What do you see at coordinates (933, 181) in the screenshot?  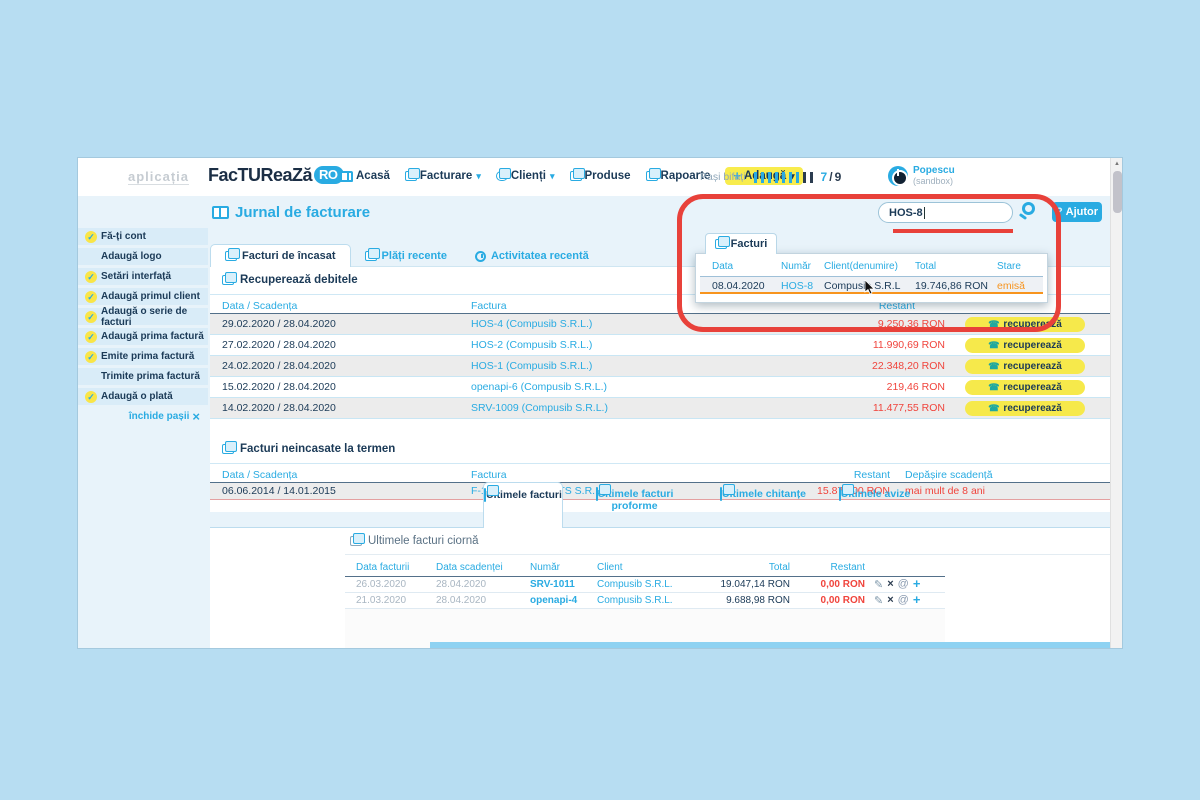 I see `user-env: (sandbox)` at bounding box center [933, 181].